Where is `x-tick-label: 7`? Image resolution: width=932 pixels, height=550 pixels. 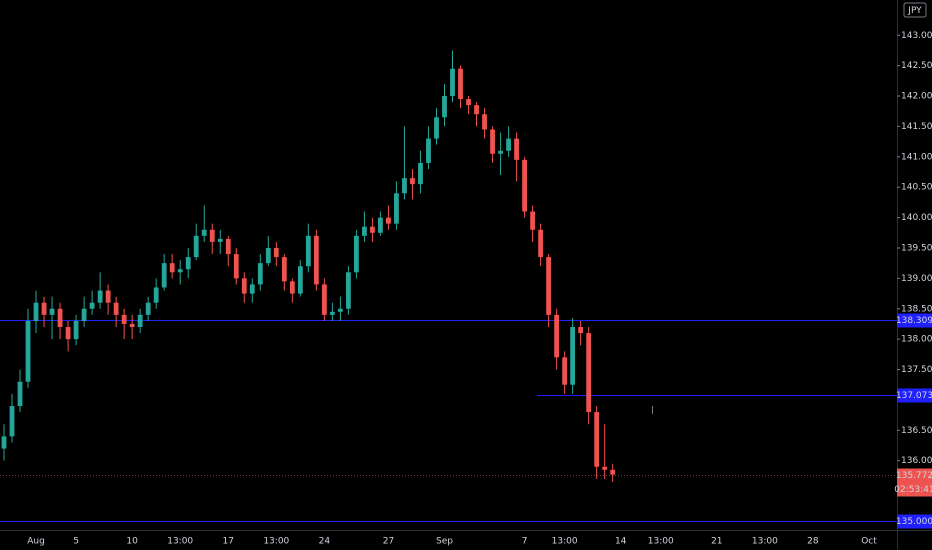 x-tick-label: 7 is located at coordinates (525, 542).